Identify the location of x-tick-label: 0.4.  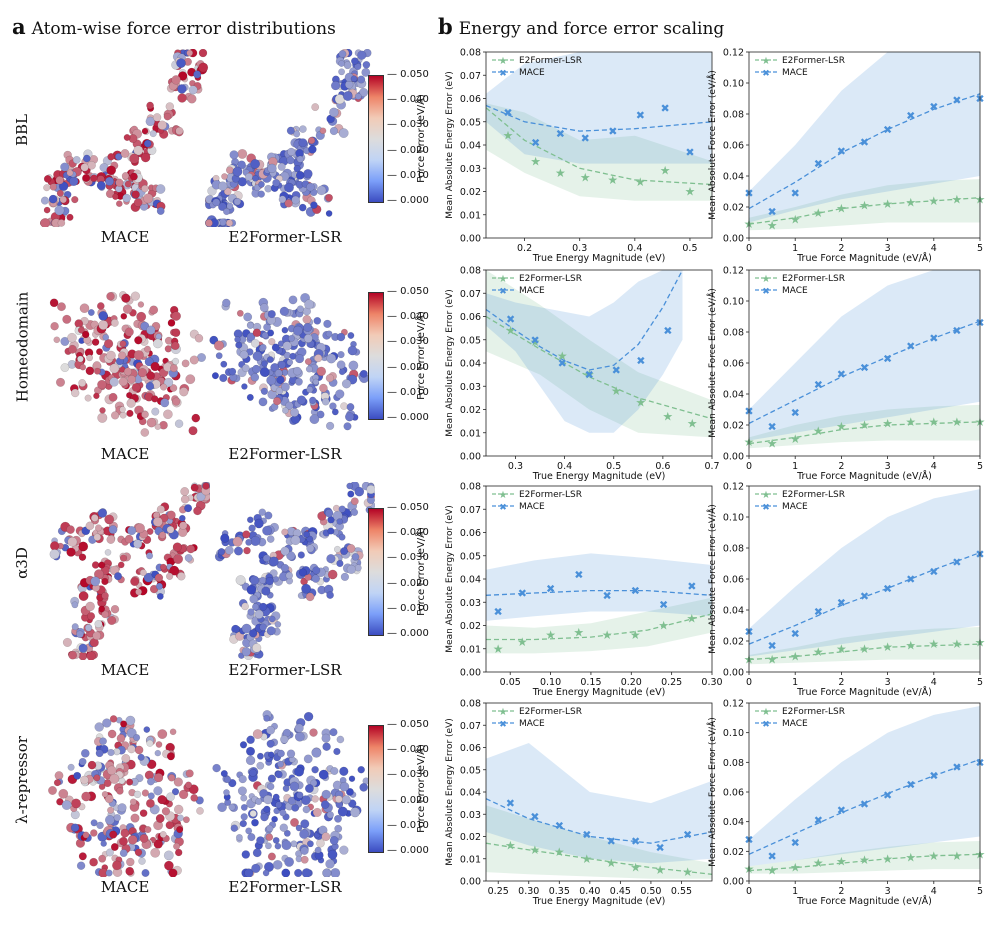
(634, 248).